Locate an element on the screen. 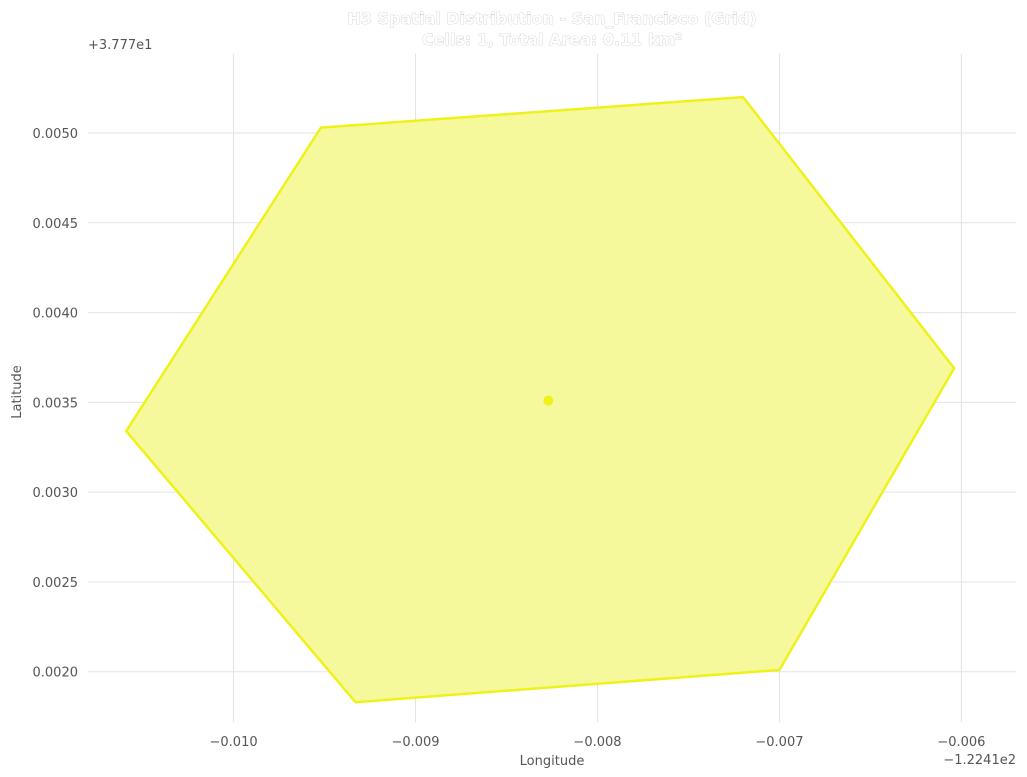 This screenshot has width=1027, height=777. y-axis-offset-label: +3.777e1 is located at coordinates (120, 45).